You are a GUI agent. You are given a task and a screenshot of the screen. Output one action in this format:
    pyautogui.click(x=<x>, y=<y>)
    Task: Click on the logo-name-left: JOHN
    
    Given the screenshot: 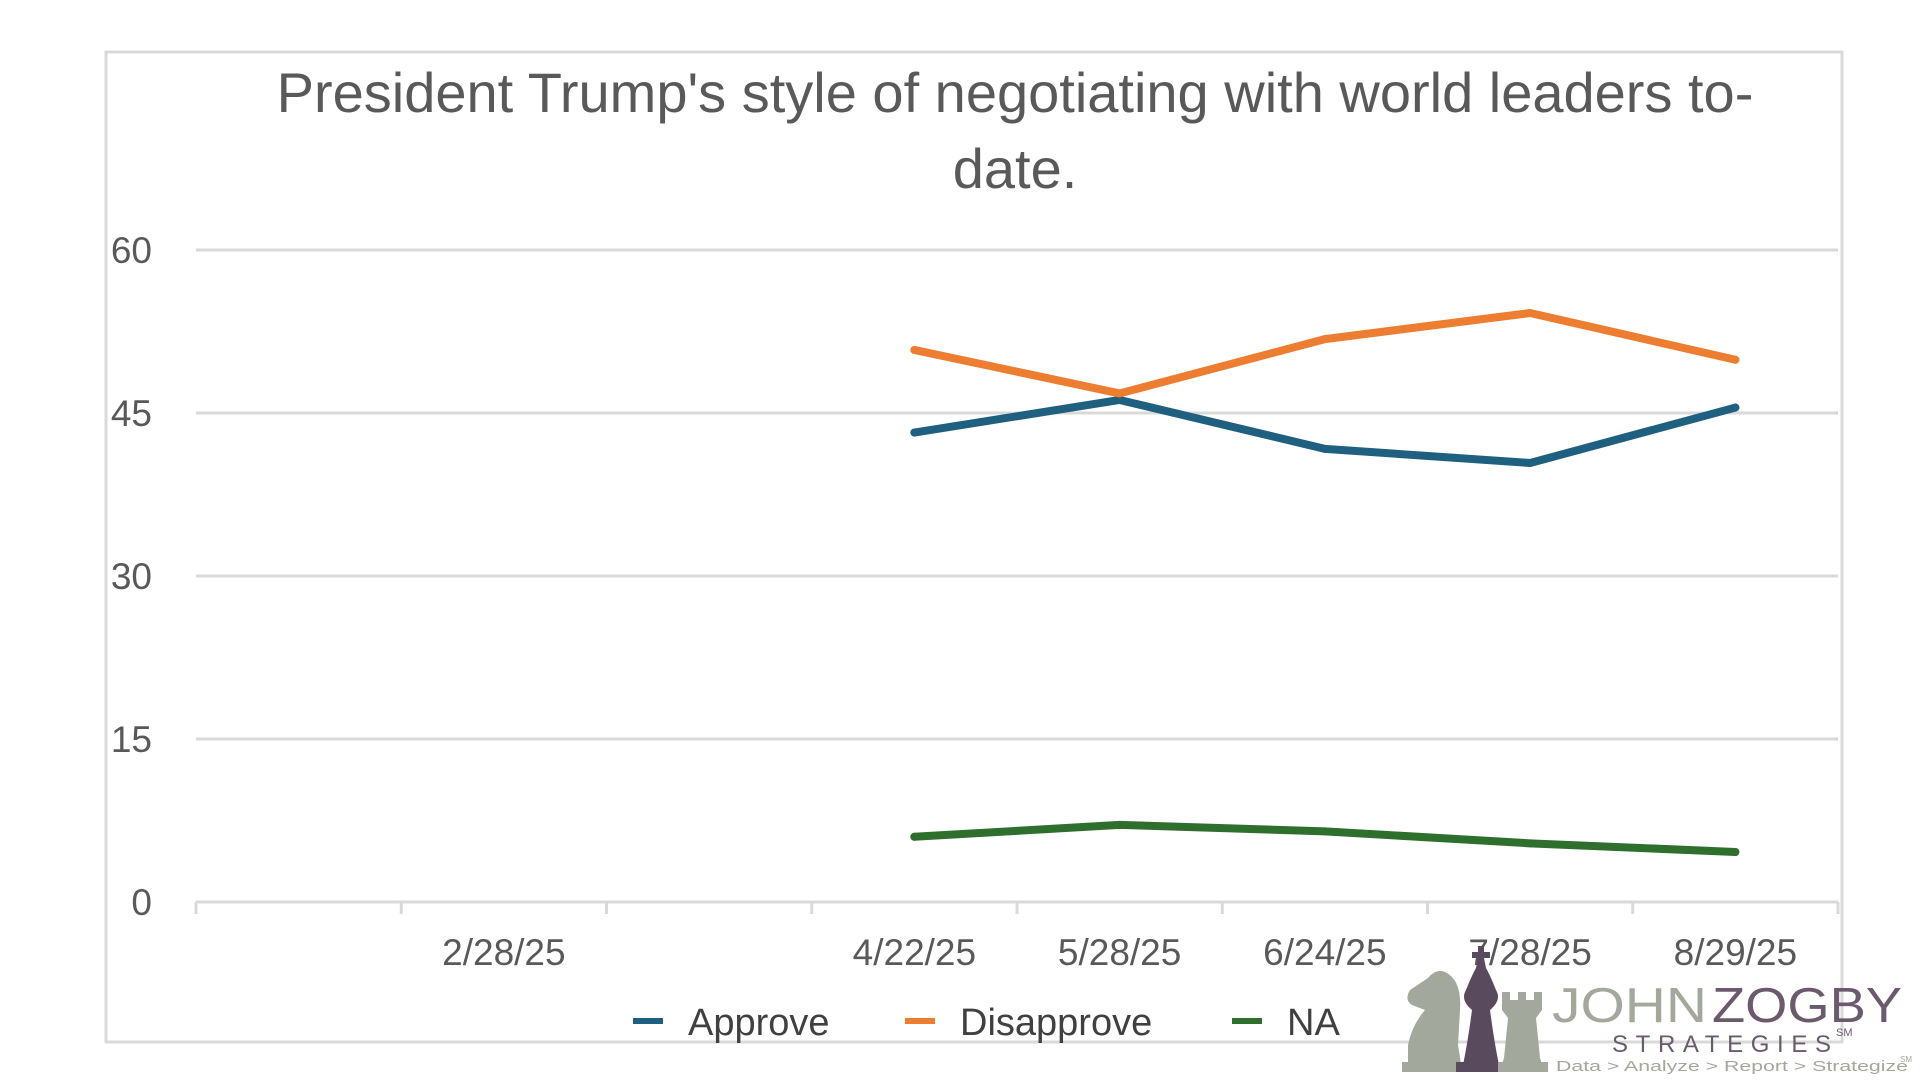 What is the action you would take?
    pyautogui.click(x=1629, y=1006)
    